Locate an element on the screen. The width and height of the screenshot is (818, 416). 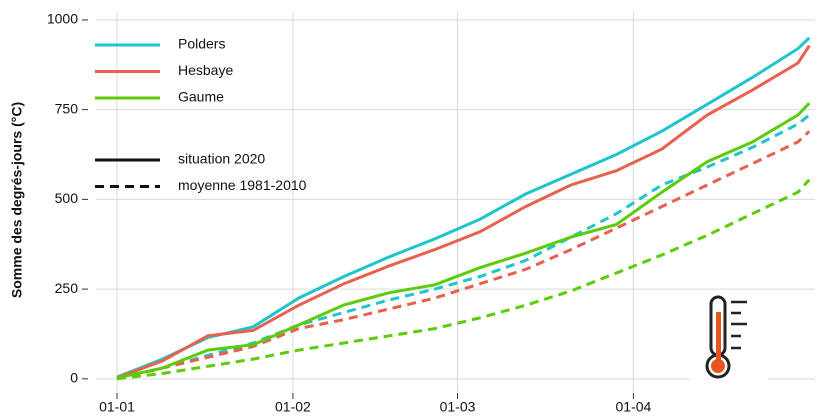
x-tick-label: 01-02 is located at coordinates (293, 407).